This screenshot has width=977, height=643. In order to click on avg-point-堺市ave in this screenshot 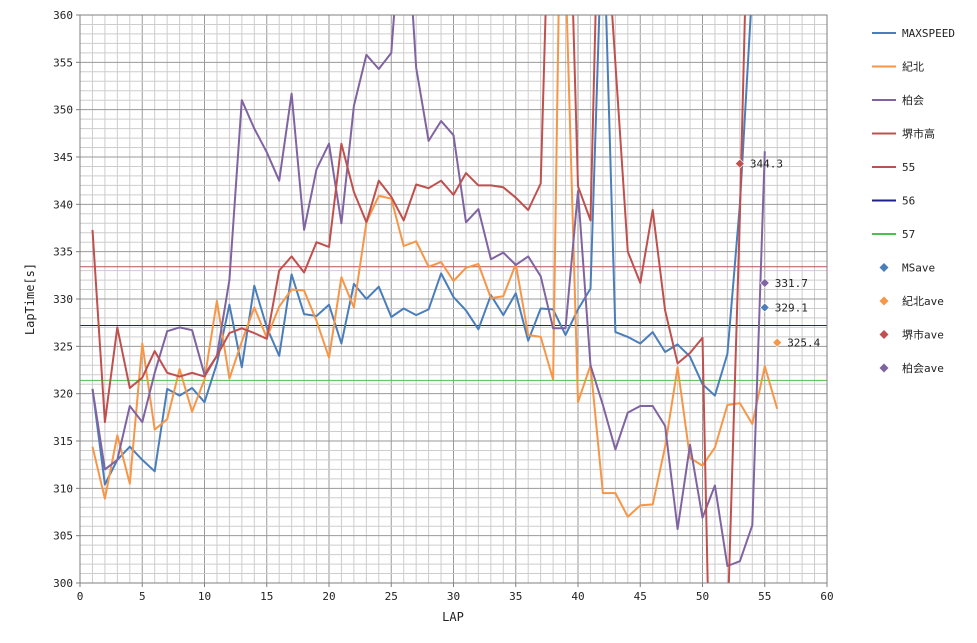, I will do `click(739, 163)`.